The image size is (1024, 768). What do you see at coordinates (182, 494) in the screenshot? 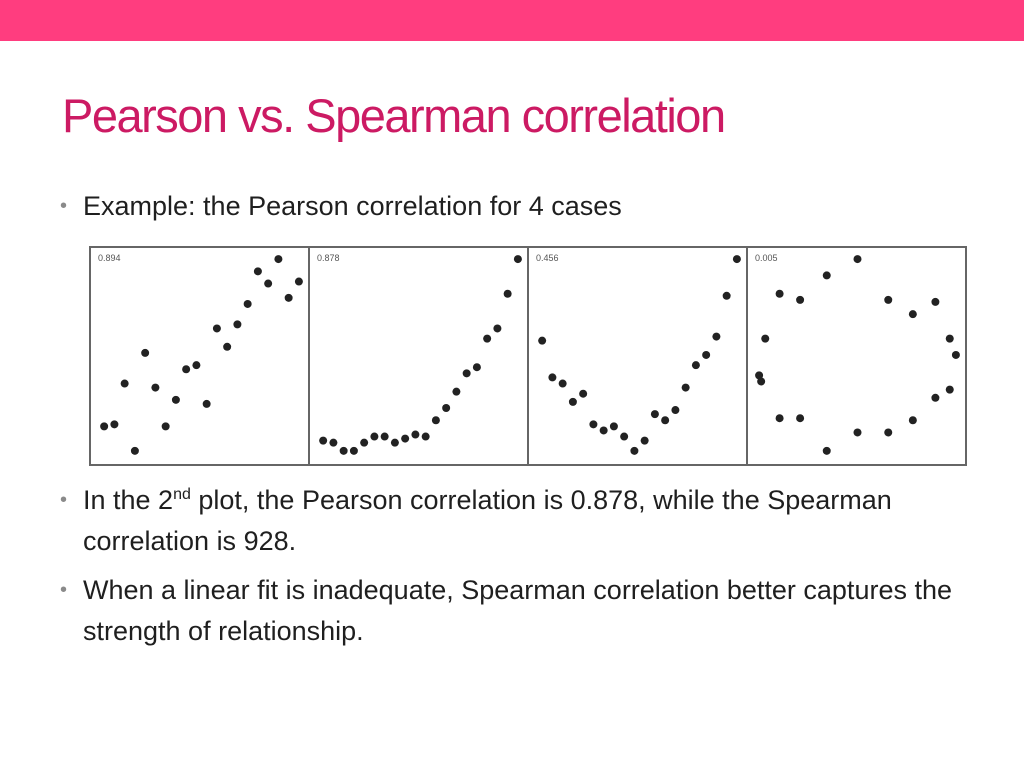
I see `ordinal-suffix: nd` at bounding box center [182, 494].